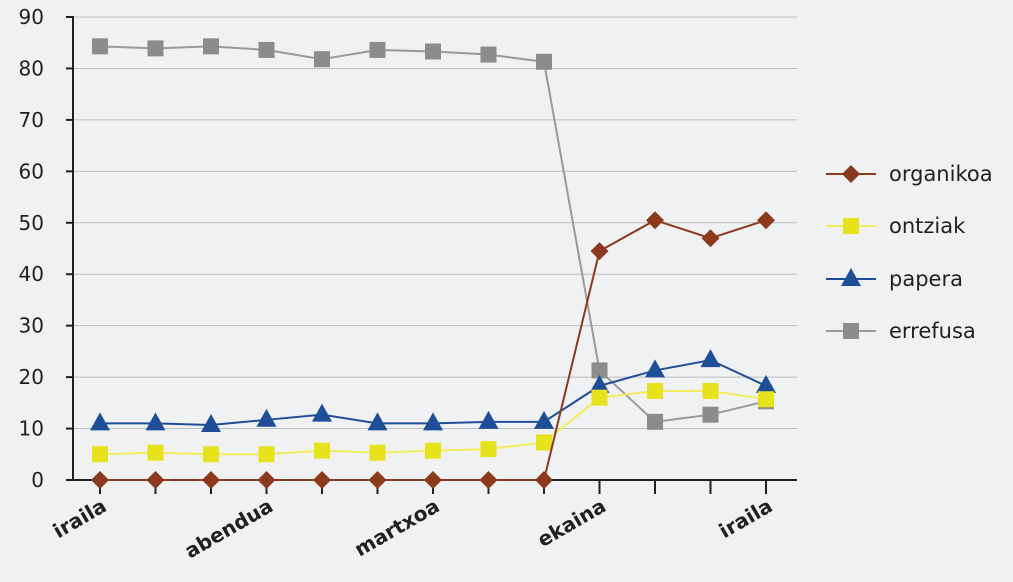 This screenshot has height=582, width=1013. What do you see at coordinates (909, 252) in the screenshot?
I see `legend: organikoa ontziak papera errefusa` at bounding box center [909, 252].